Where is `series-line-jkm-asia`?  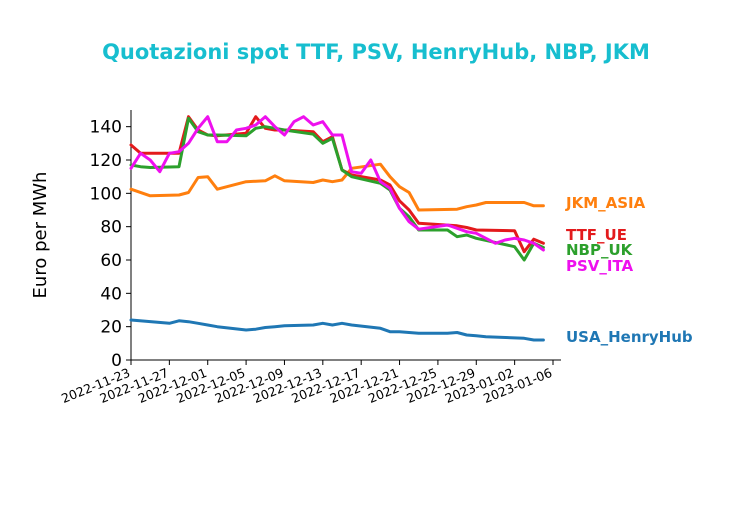
series-line-jkm-asia is located at coordinates (337, 187).